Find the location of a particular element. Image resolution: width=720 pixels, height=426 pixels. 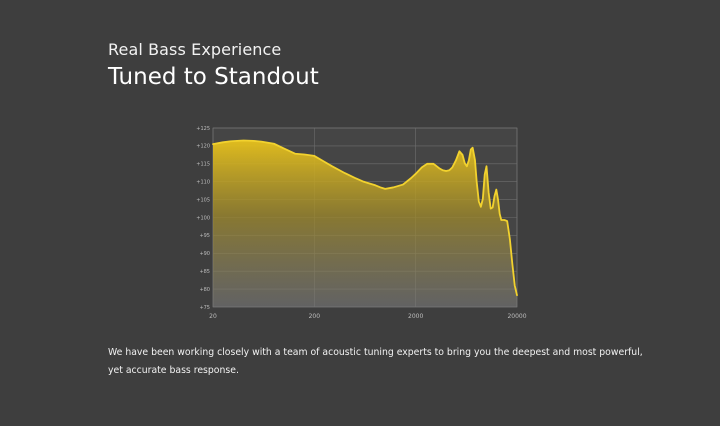

x-tick-label: 20000 is located at coordinates (516, 316).